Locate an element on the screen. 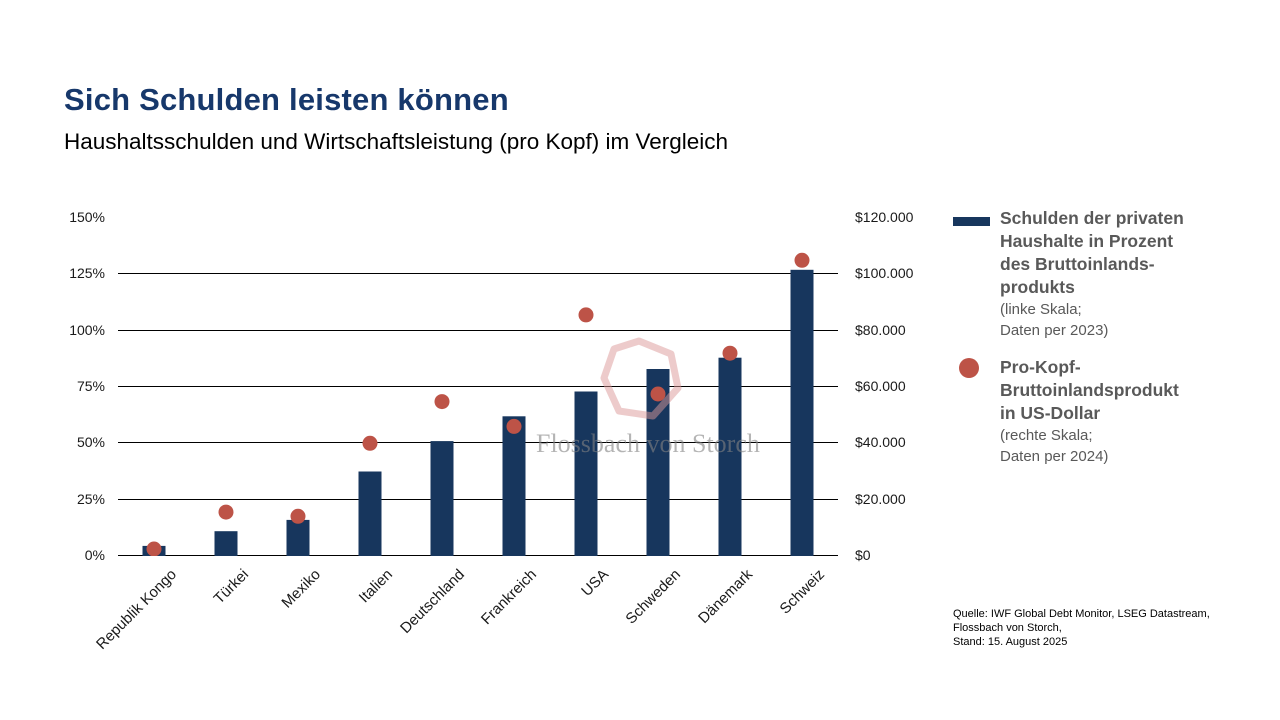 The image size is (1280, 720). bar-Frankreich is located at coordinates (514, 486).